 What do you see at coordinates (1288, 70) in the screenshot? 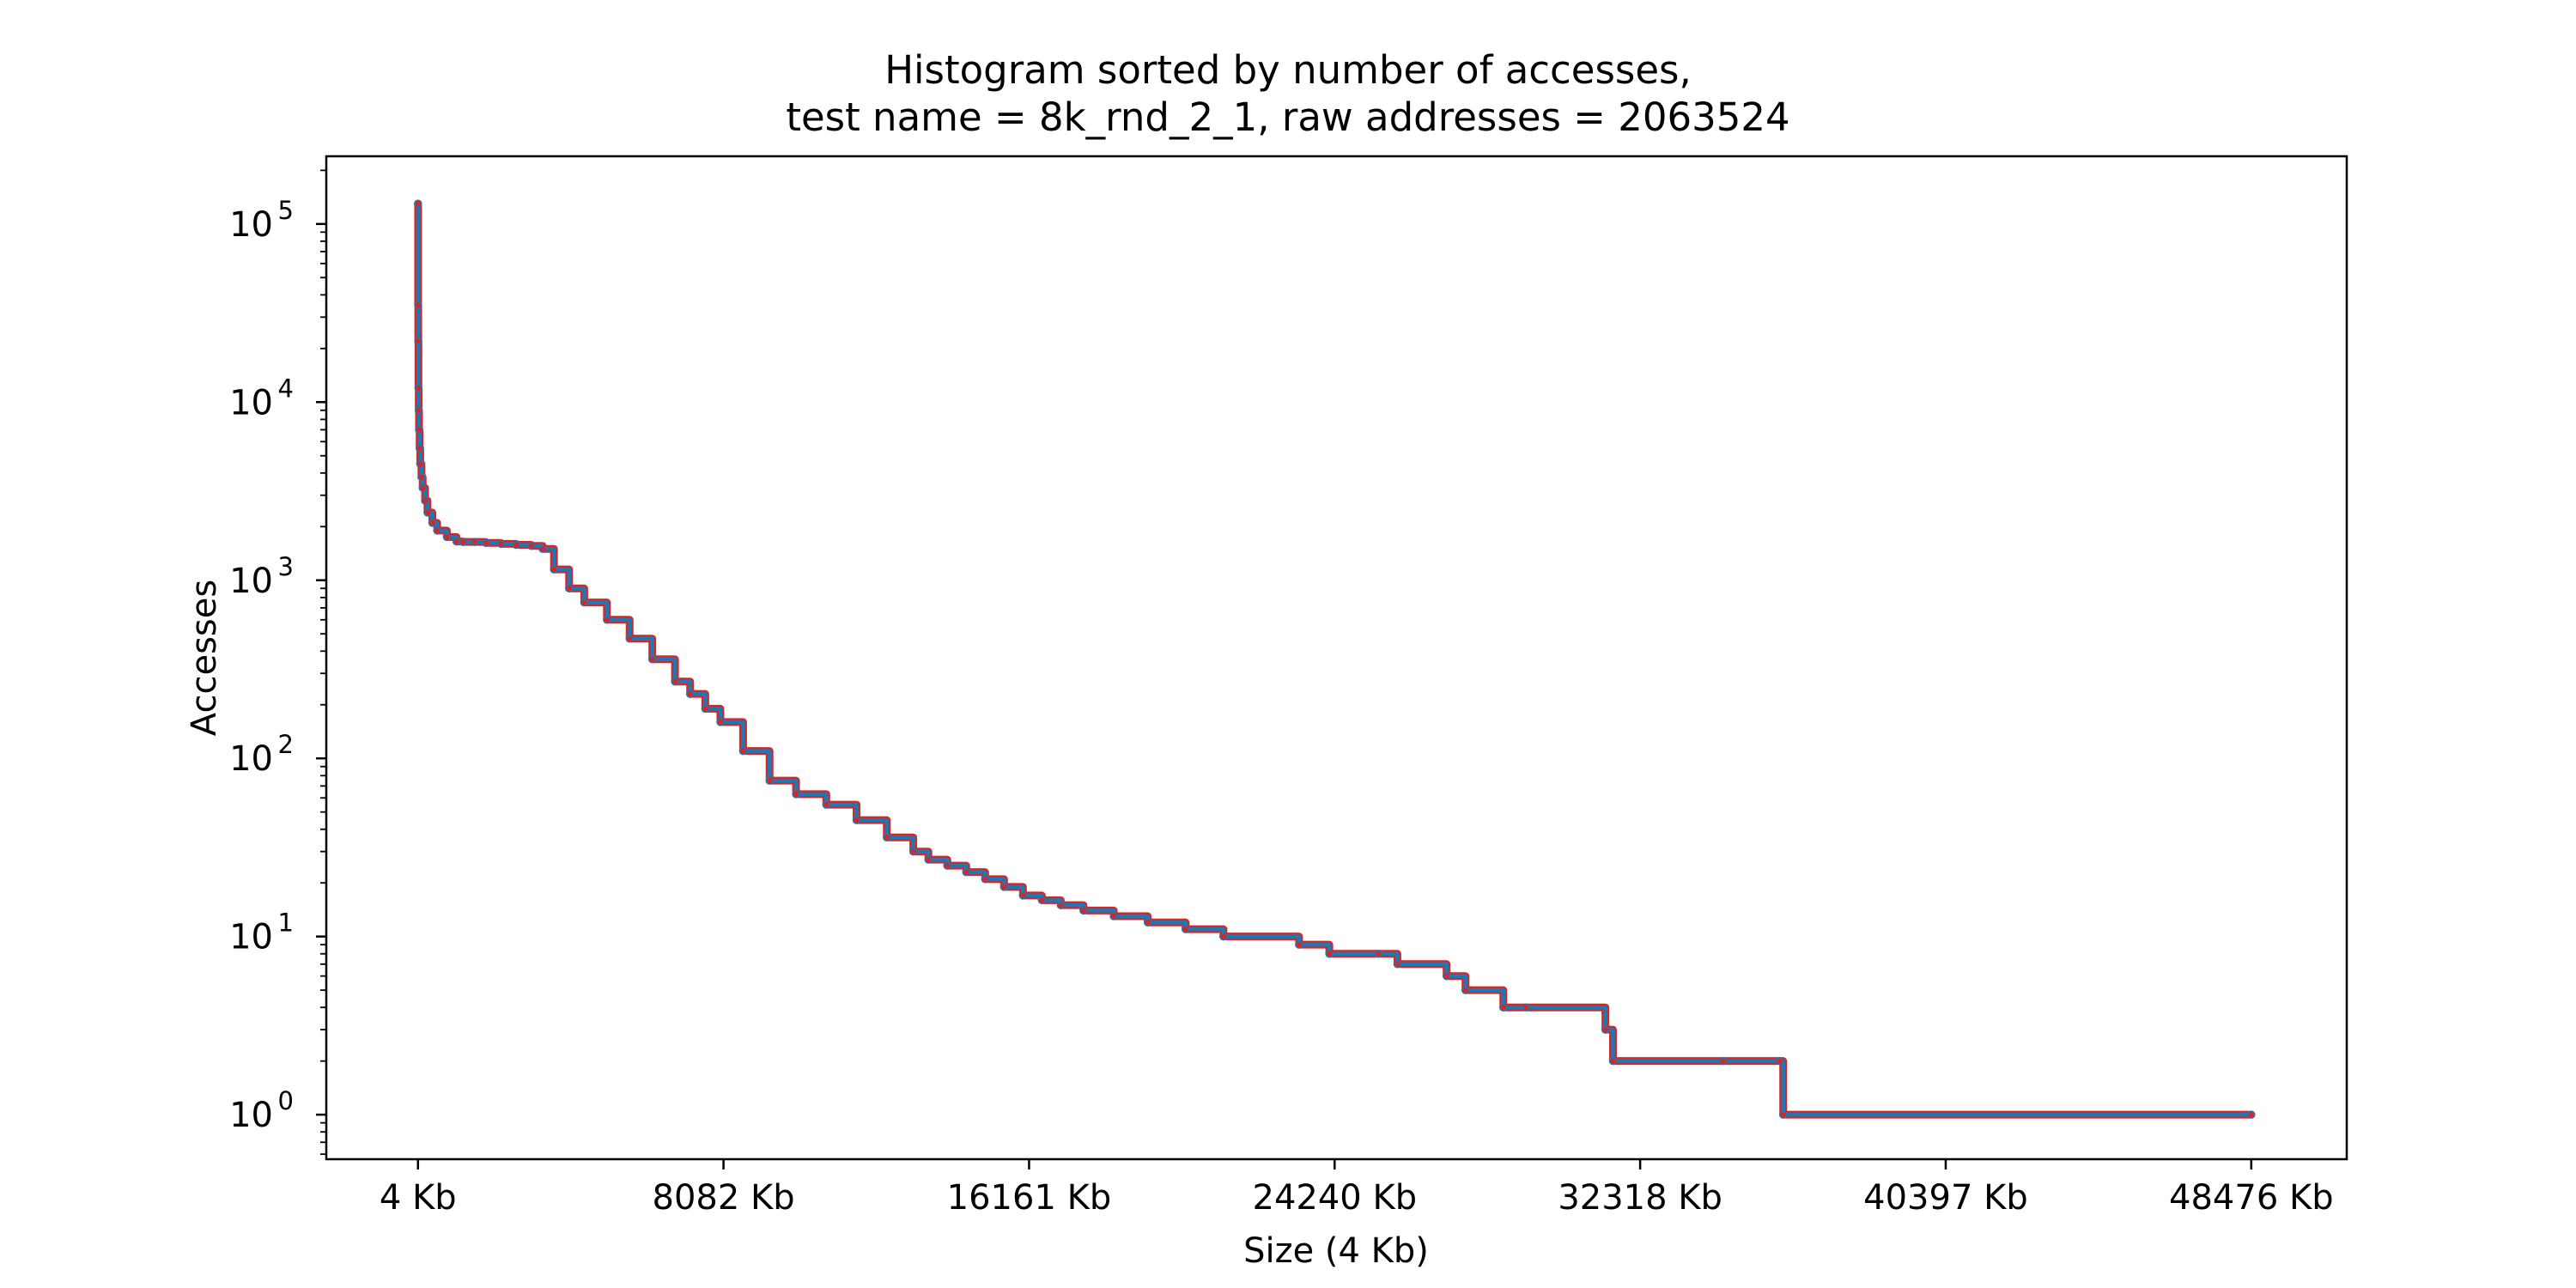
I see `chart-title-line1: Histogram sorted by number of accesses,` at bounding box center [1288, 70].